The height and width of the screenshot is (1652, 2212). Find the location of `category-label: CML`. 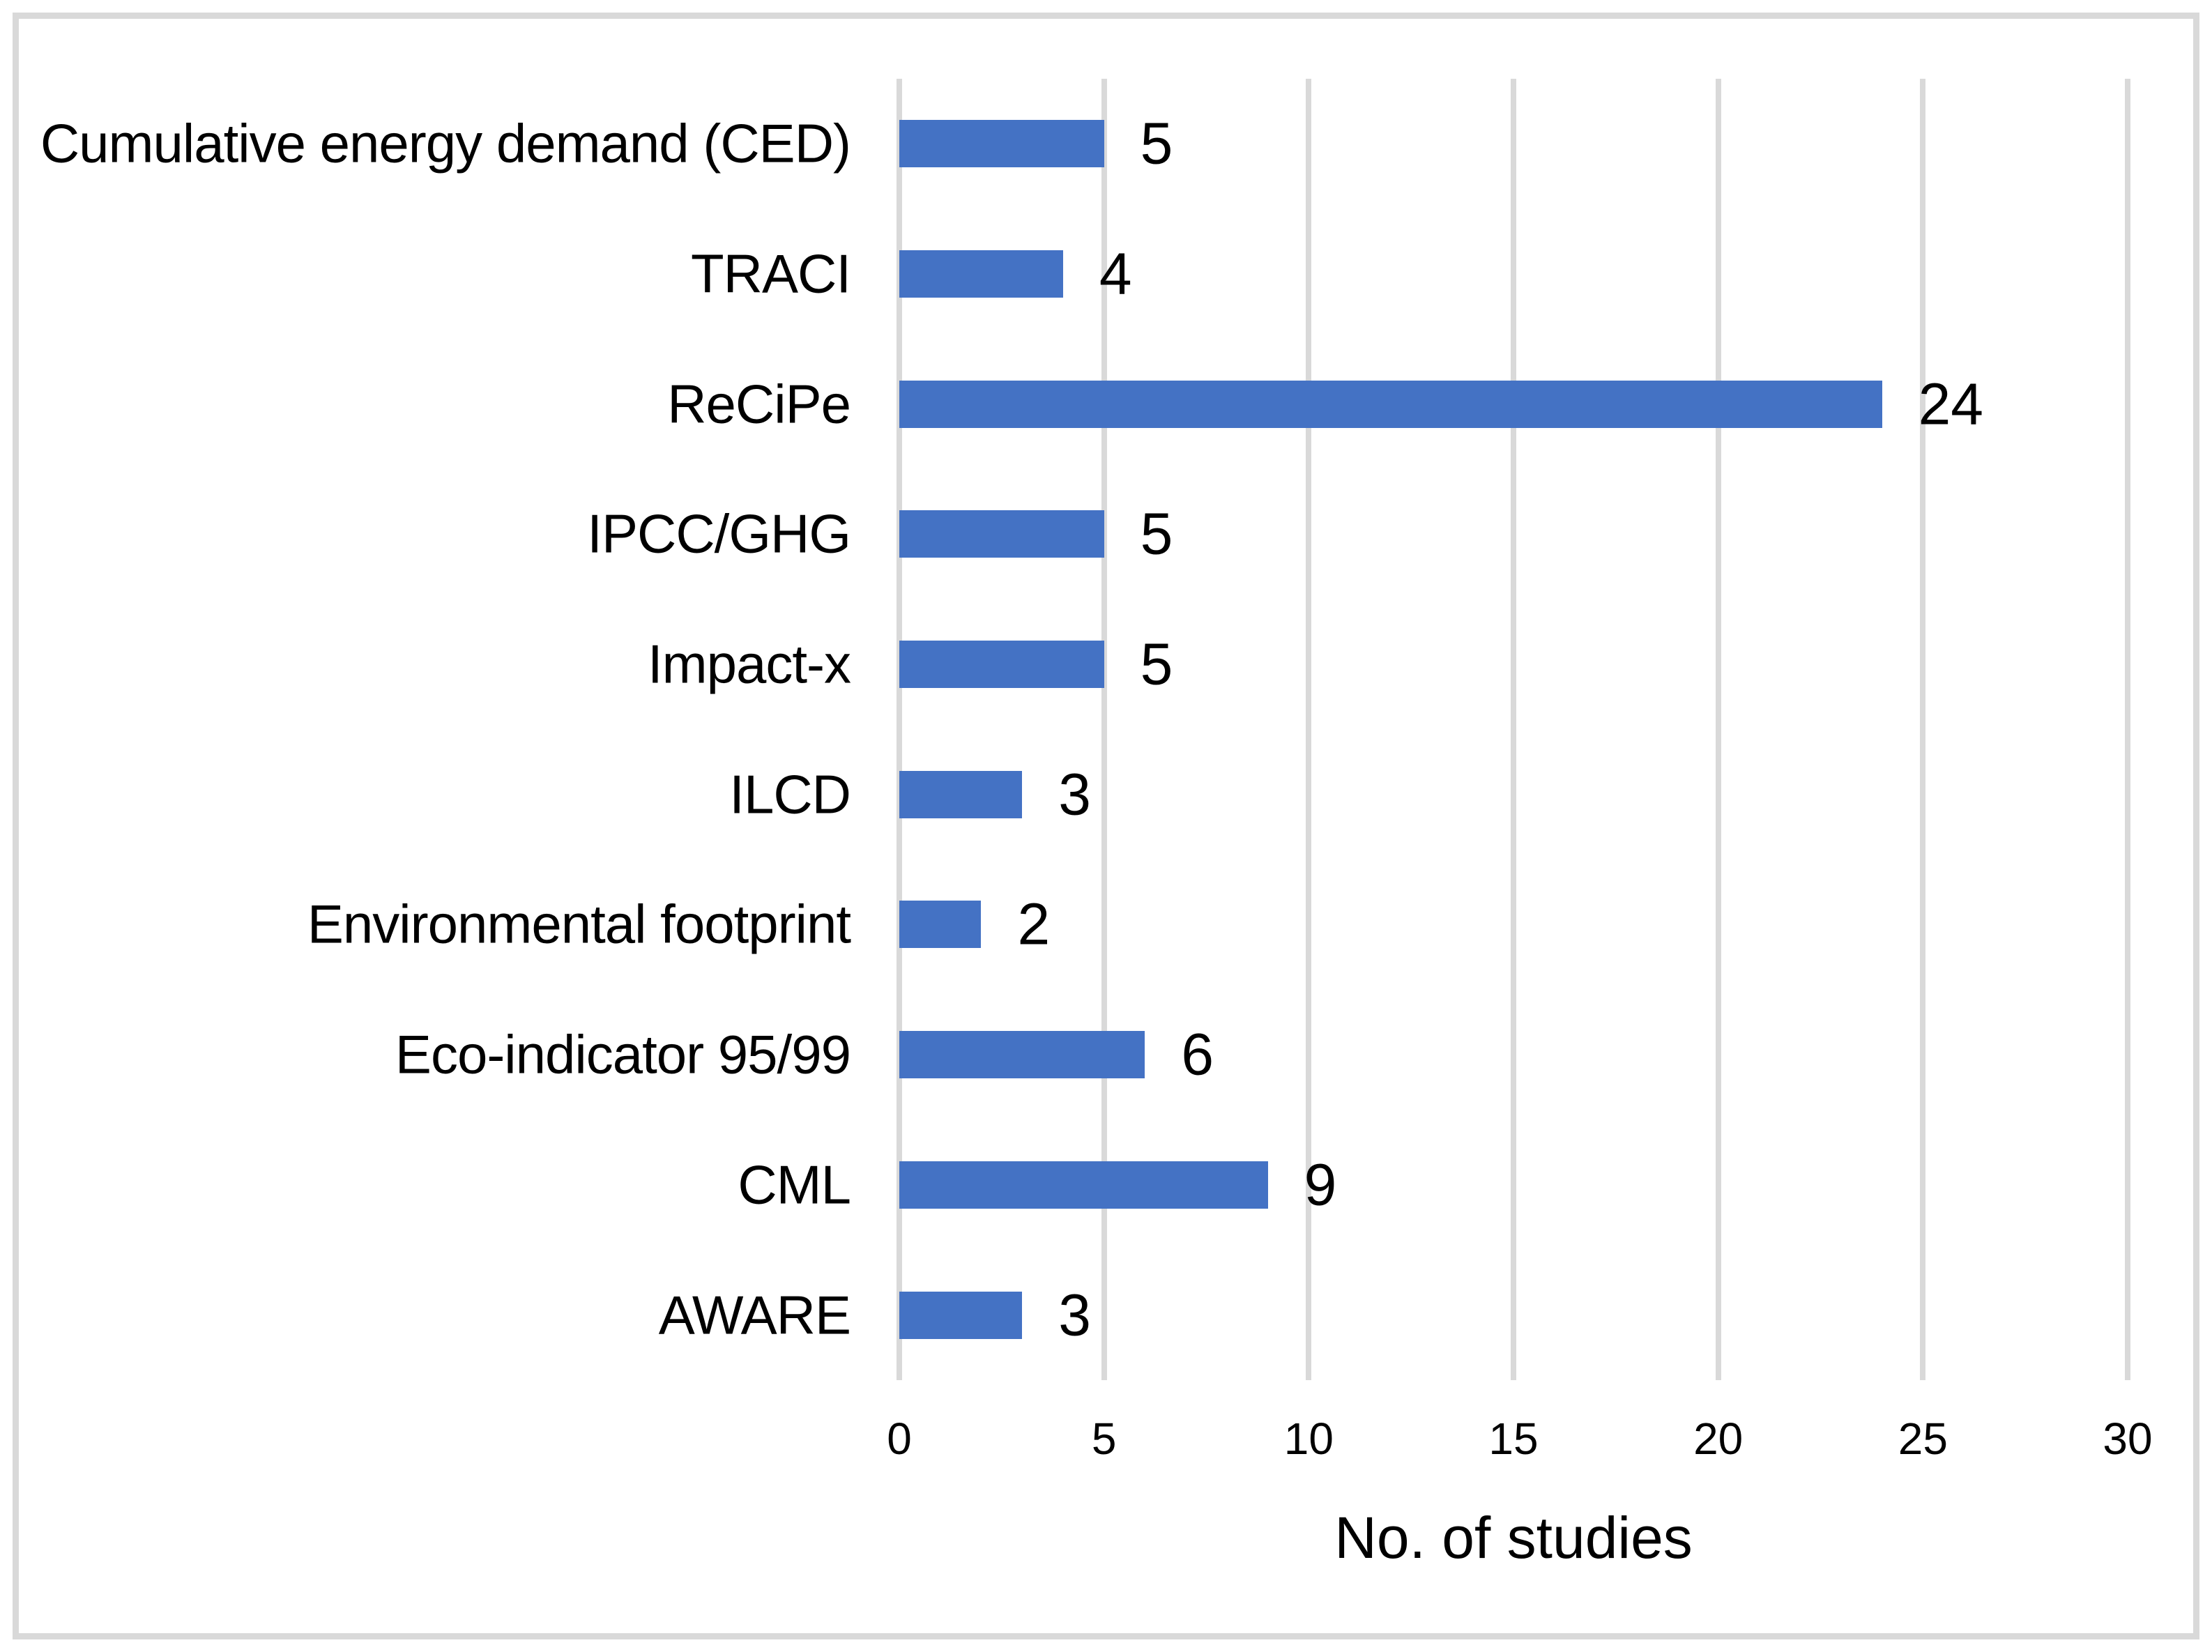

category-label: CML is located at coordinates (794, 1185).